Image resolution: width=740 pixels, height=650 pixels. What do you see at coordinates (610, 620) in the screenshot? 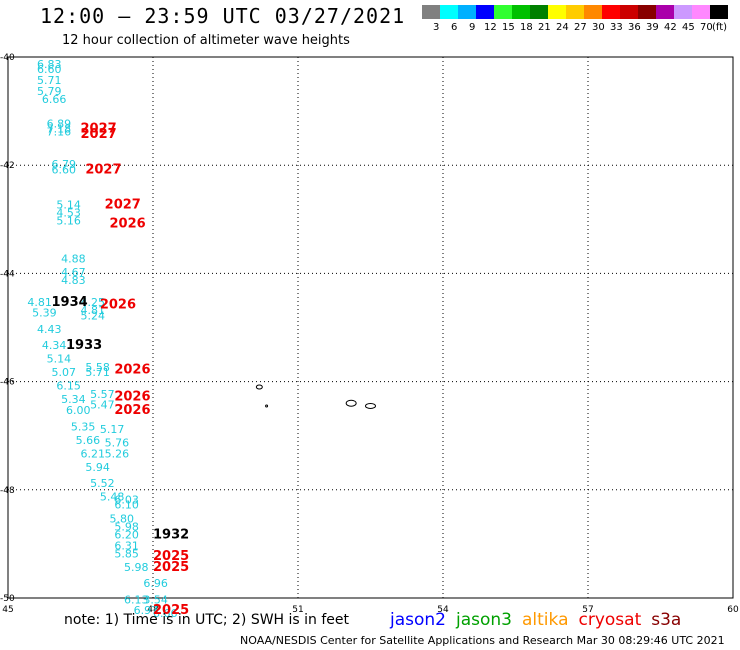
I see `legend-cryosat: cryosat` at bounding box center [610, 620].